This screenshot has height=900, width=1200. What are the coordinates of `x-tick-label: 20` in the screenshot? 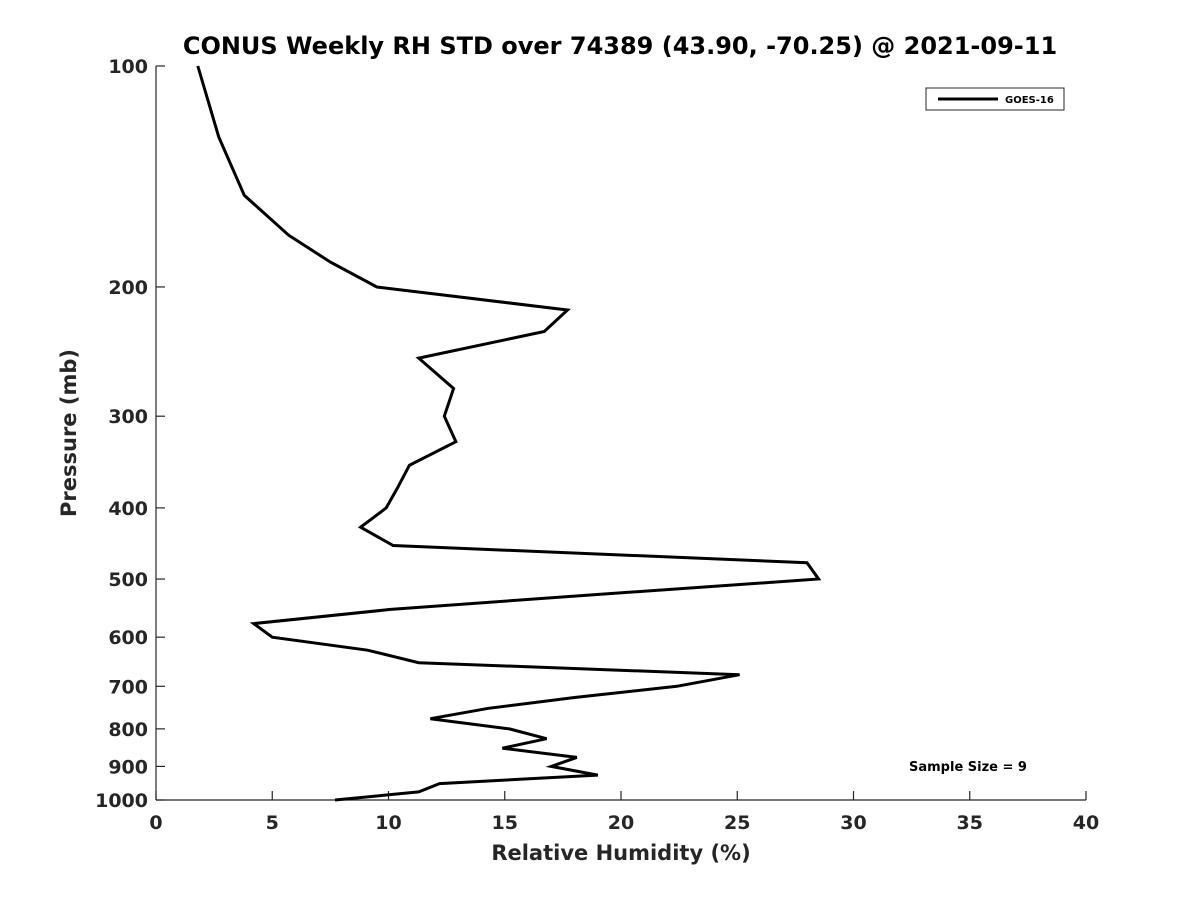 It's located at (621, 823).